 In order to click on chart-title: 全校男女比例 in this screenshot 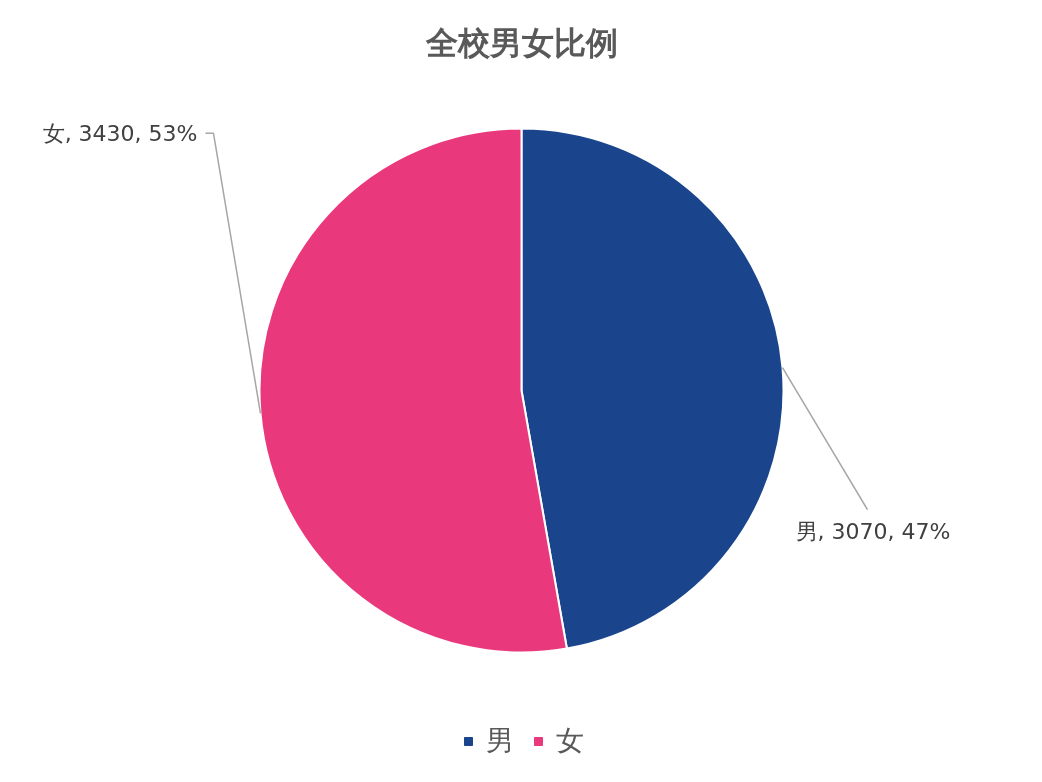, I will do `click(521, 42)`.